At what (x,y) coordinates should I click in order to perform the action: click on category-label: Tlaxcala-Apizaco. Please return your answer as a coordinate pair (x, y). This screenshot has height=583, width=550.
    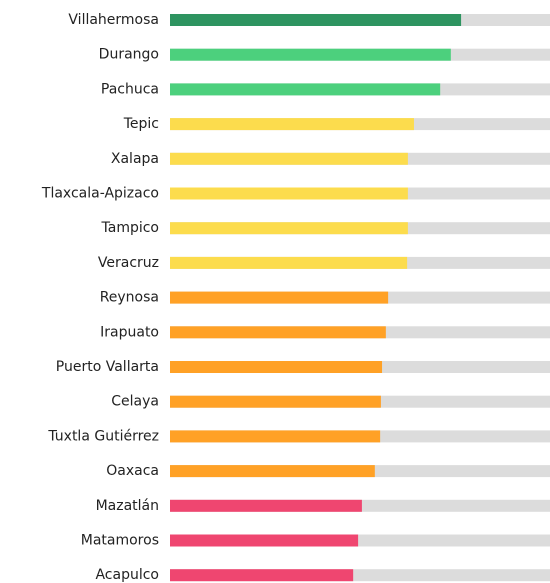
    Looking at the image, I should click on (100, 194).